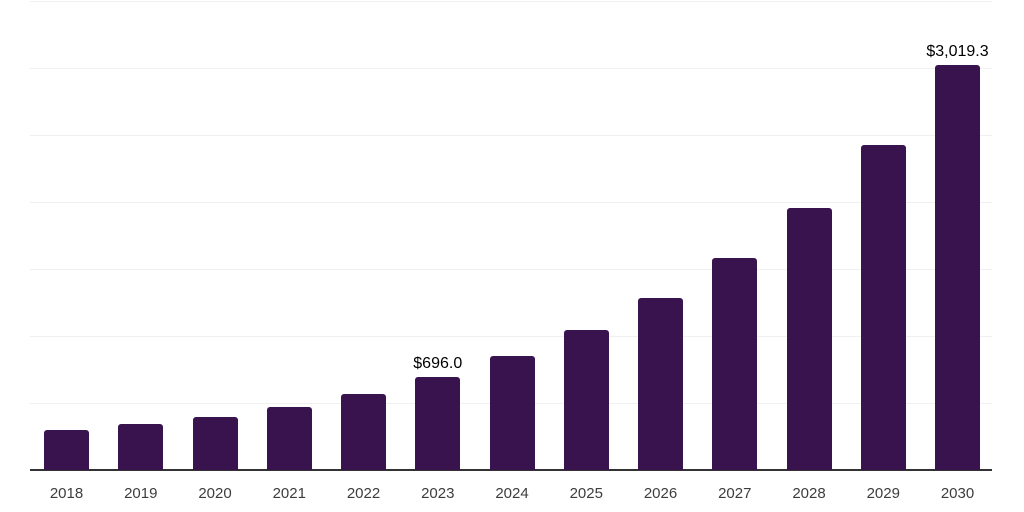 The width and height of the screenshot is (1024, 512). I want to click on x-tick-label-2029: 2029, so click(883, 493).